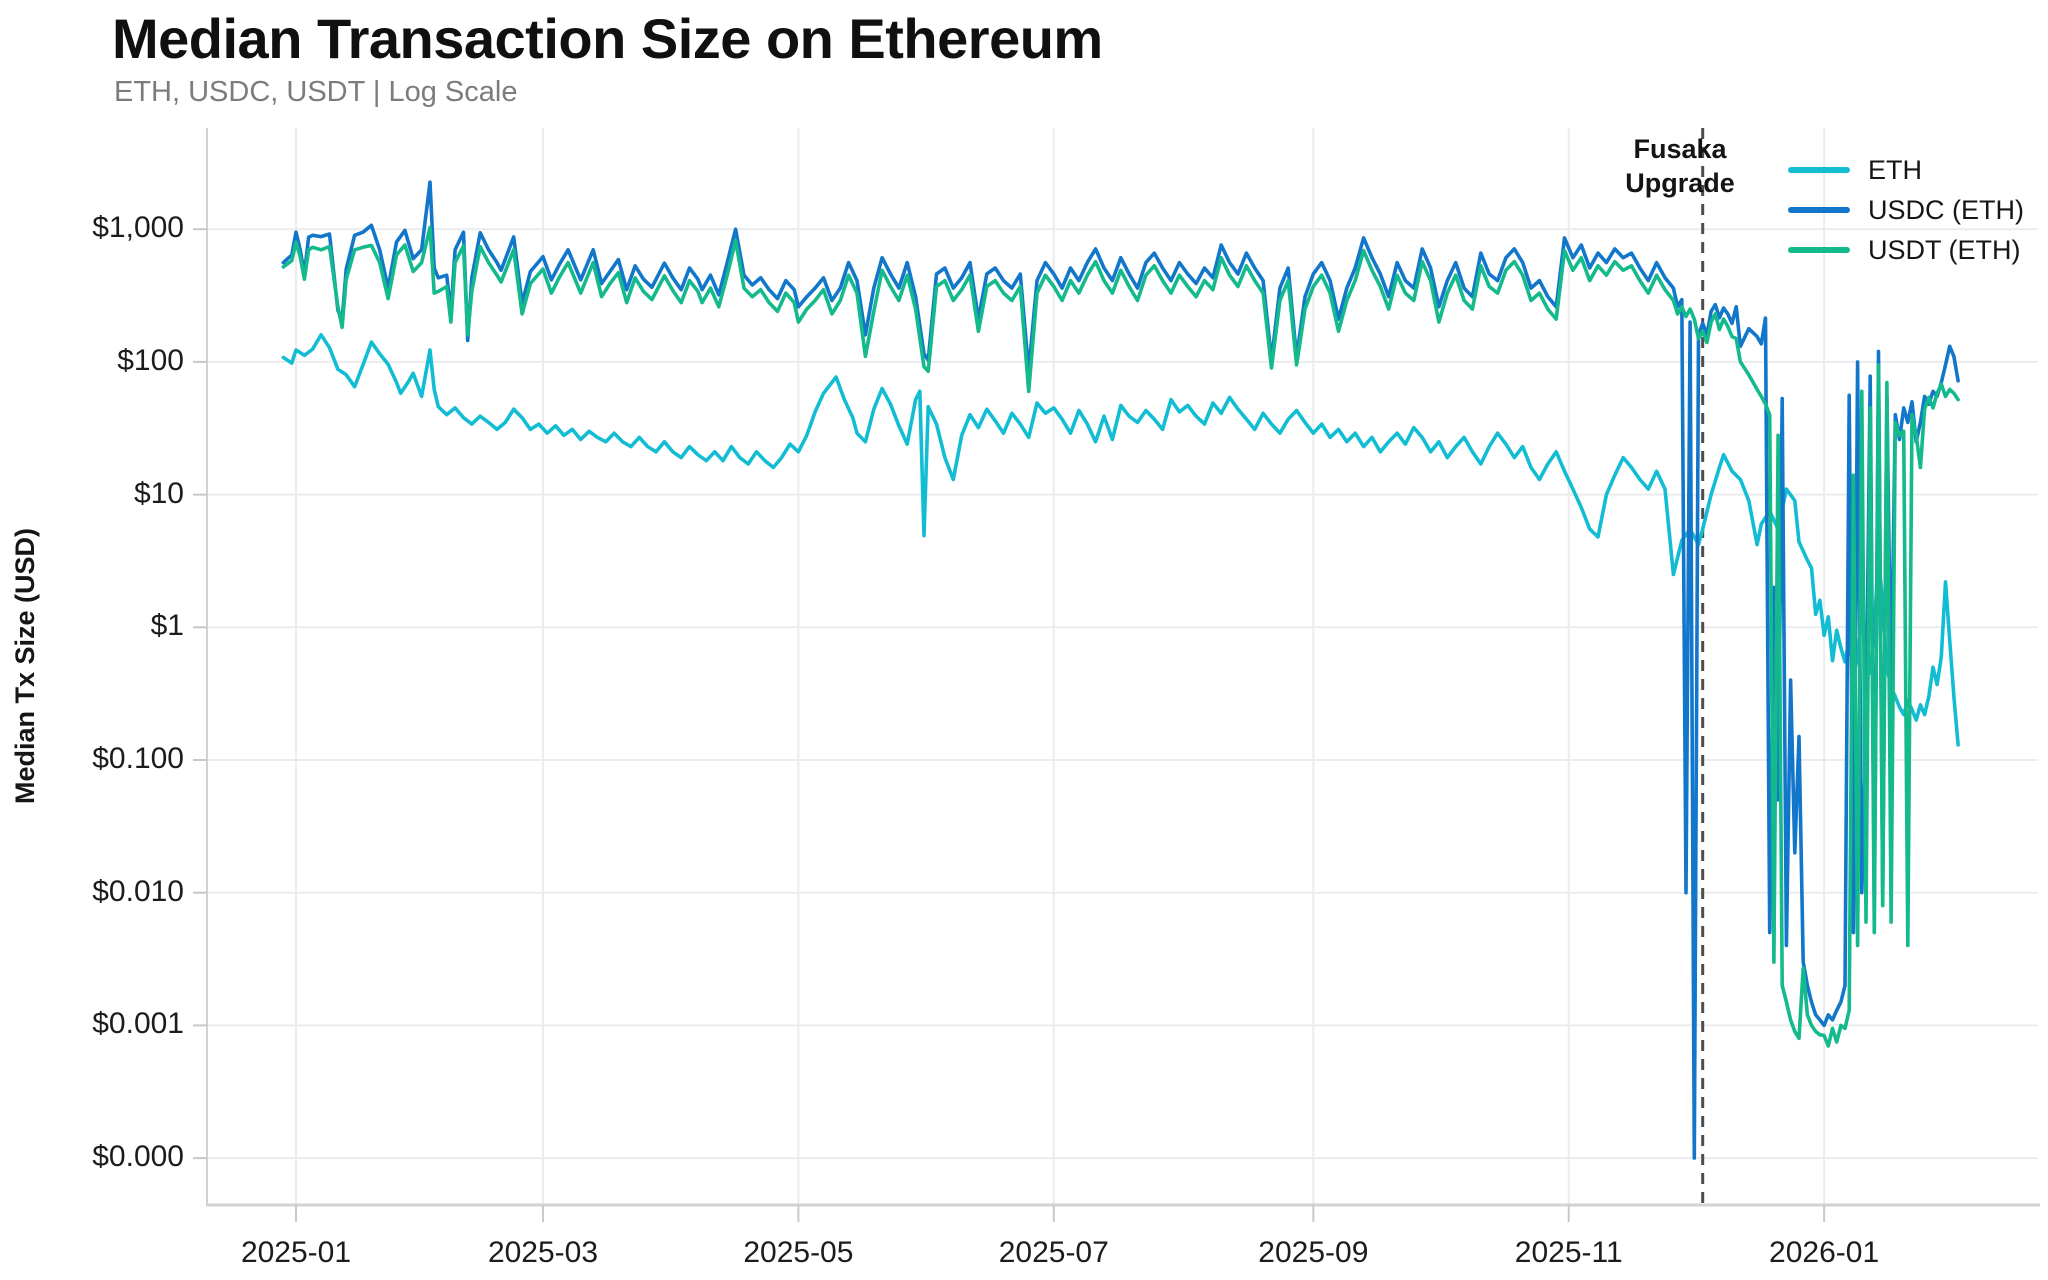  Describe the element at coordinates (138, 758) in the screenshot. I see `y-tick-label: $0.100` at that location.